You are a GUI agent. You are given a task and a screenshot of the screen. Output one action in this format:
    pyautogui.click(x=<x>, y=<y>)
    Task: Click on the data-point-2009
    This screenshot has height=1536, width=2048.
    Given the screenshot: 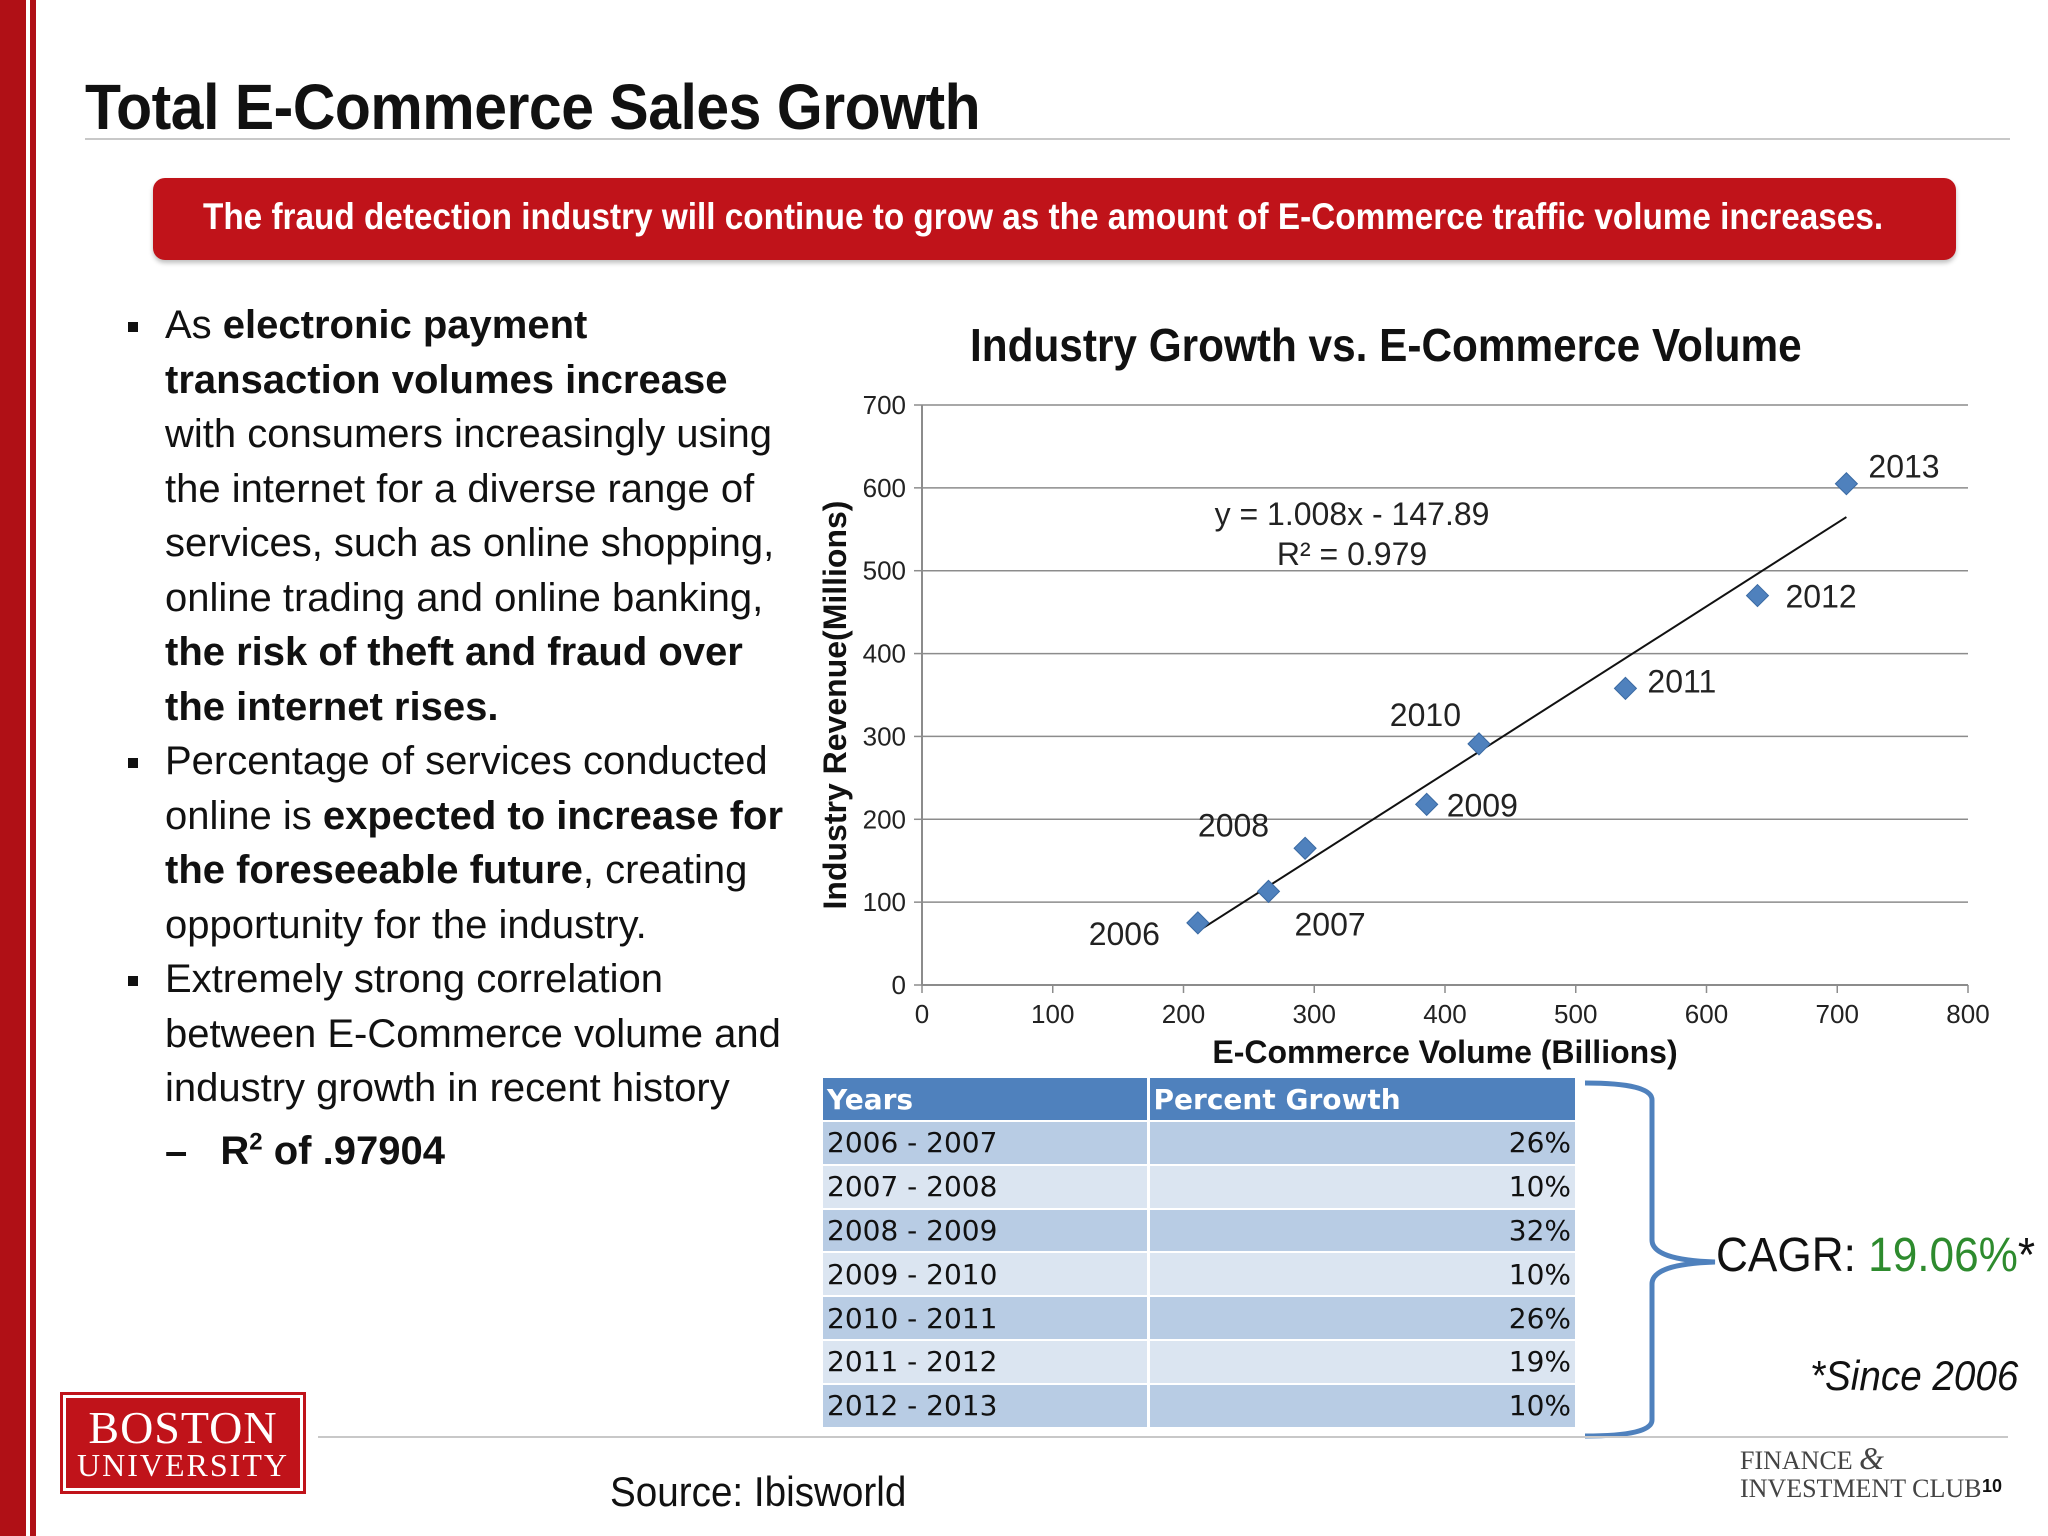 What is the action you would take?
    pyautogui.click(x=1426, y=804)
    